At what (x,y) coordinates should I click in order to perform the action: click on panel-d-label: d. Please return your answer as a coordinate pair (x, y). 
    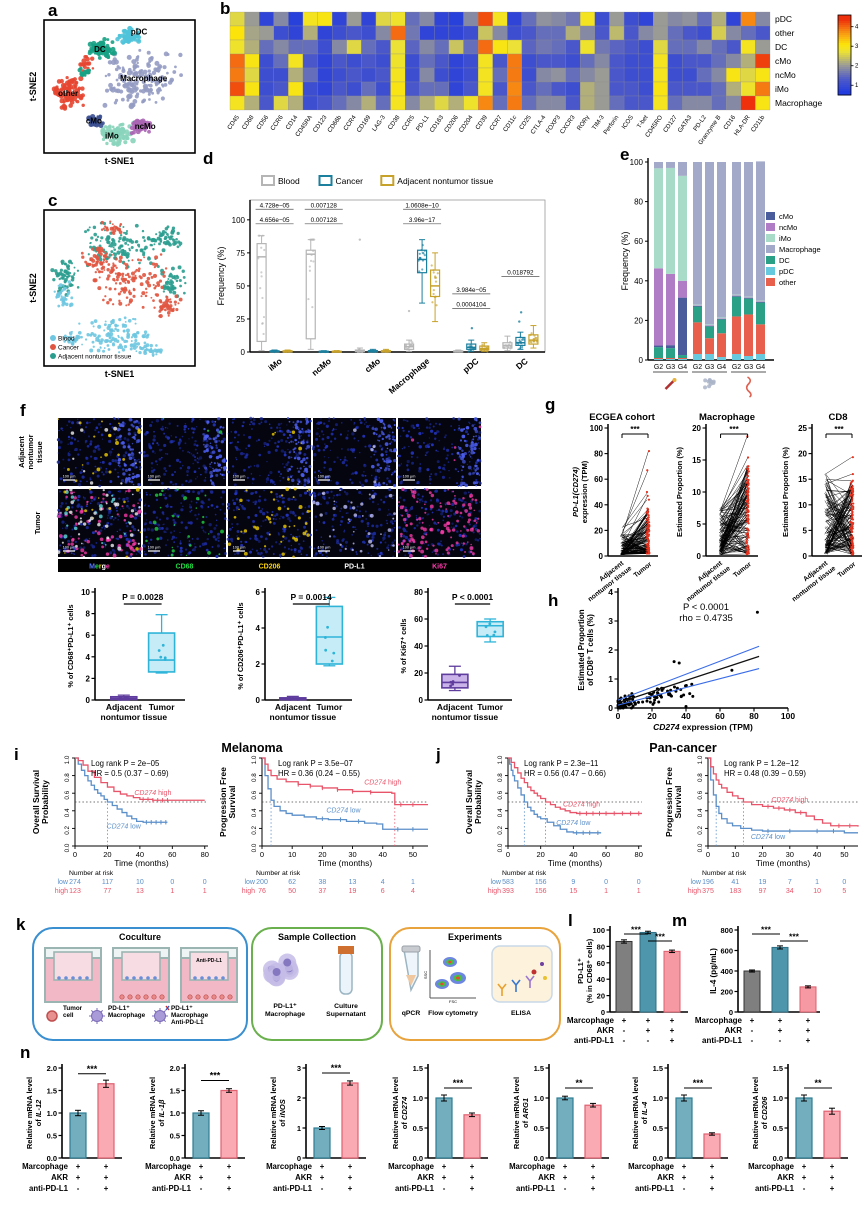
    Looking at the image, I should click on (208, 158).